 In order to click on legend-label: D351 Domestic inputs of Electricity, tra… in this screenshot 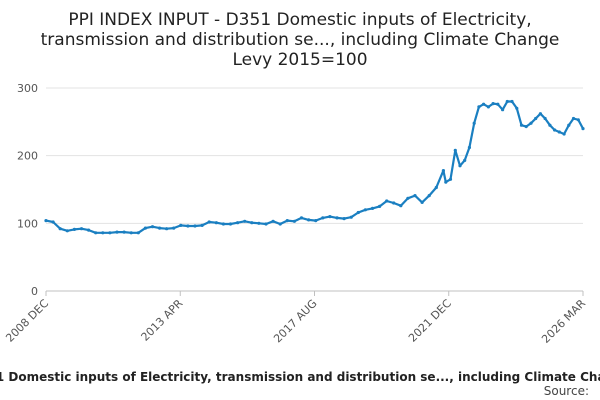, I will do `click(300, 377)`.